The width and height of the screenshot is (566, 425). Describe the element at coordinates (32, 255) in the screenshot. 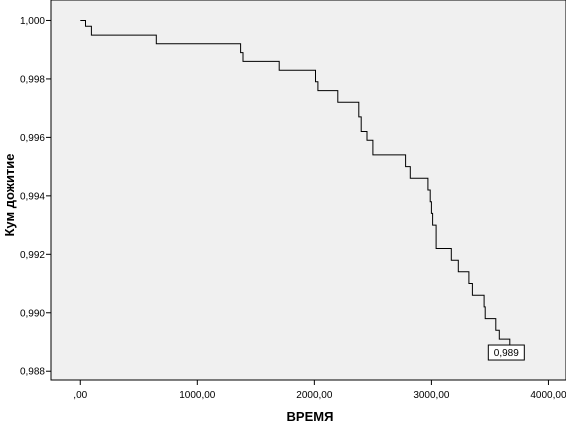

I see `y-tick-label: 0,992` at that location.